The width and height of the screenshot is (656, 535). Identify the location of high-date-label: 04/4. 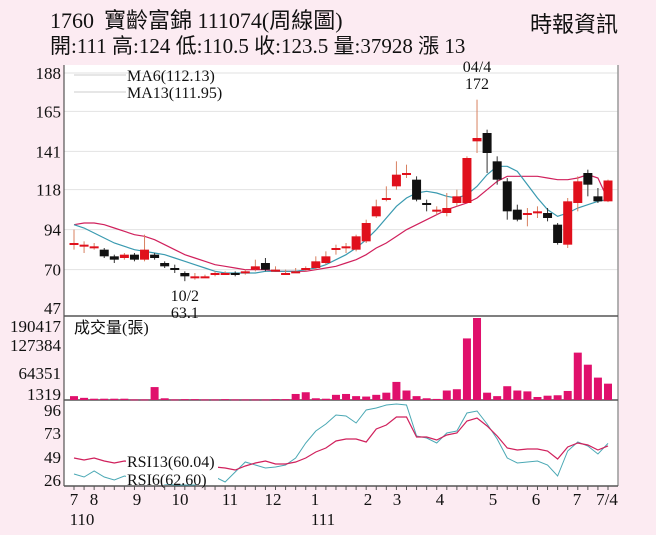
(477, 67).